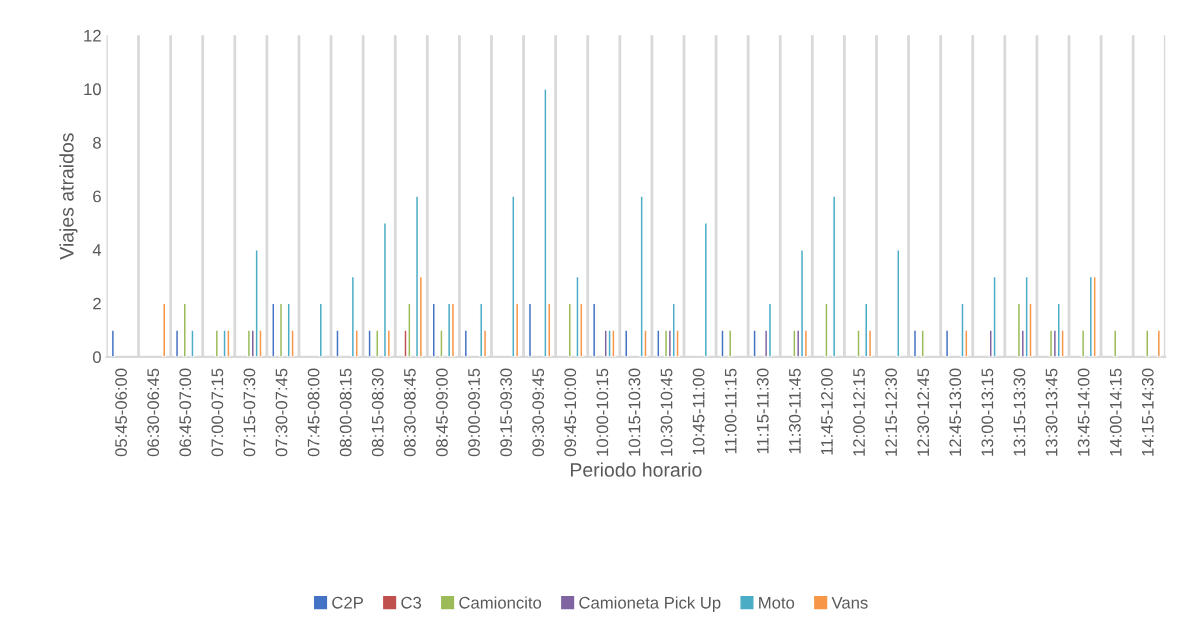 Image resolution: width=1183 pixels, height=643 pixels. I want to click on x-tick-label: 09:00-09:15, so click(474, 412).